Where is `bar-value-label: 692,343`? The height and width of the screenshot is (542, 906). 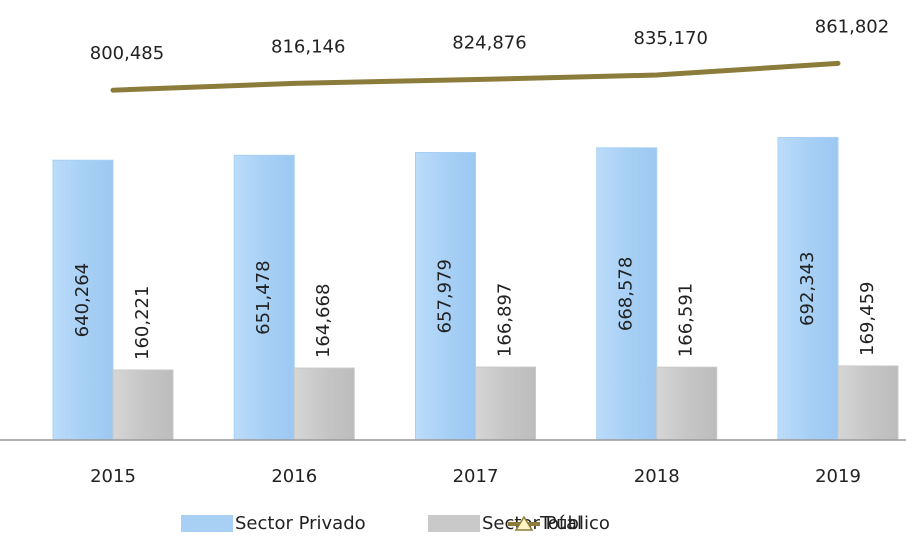 bar-value-label: 692,343 is located at coordinates (807, 289).